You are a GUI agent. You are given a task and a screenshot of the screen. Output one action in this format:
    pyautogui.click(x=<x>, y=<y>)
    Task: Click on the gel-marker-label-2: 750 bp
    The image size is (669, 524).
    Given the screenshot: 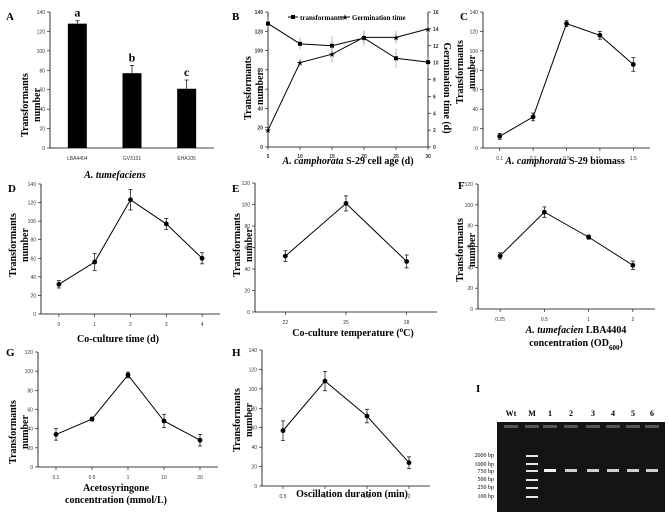 What is the action you would take?
    pyautogui.click(x=486, y=472)
    